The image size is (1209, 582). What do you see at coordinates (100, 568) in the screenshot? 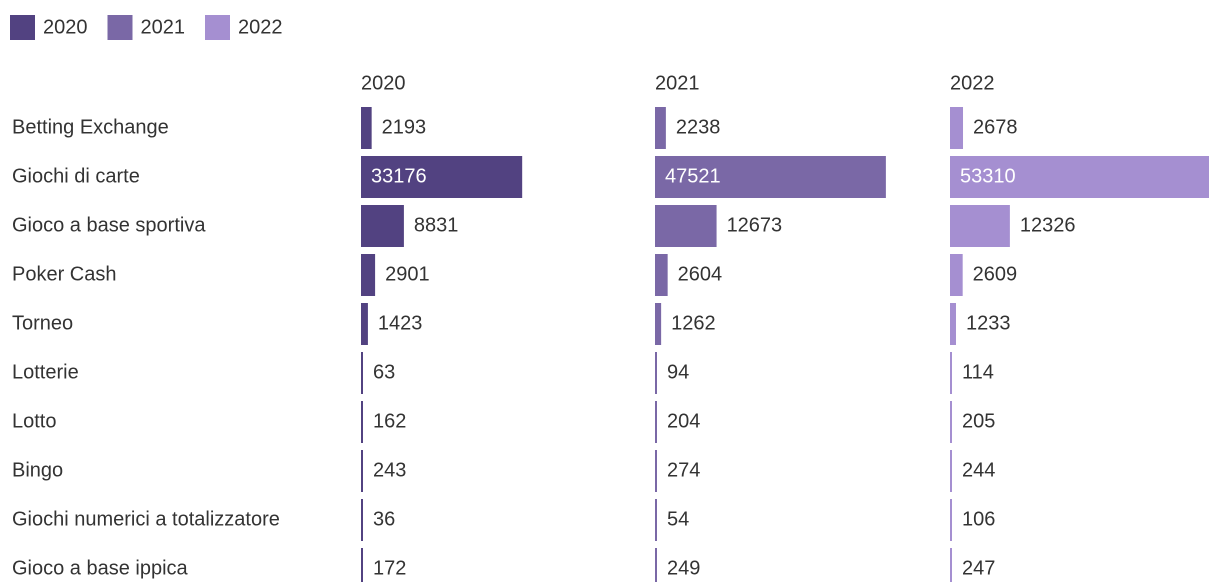
I see `category-label: Gioco a base ippica` at bounding box center [100, 568].